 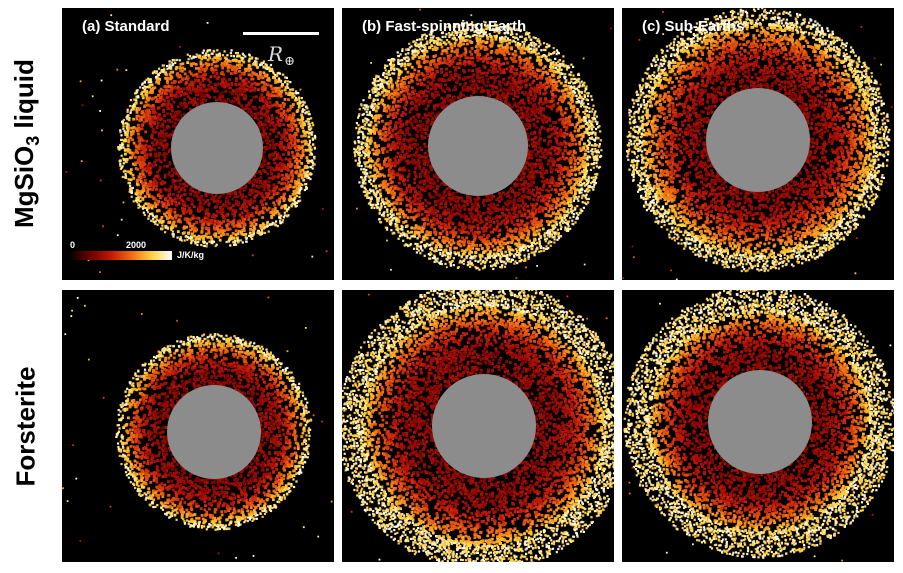 I want to click on colorbar-gradient, so click(x=121, y=255).